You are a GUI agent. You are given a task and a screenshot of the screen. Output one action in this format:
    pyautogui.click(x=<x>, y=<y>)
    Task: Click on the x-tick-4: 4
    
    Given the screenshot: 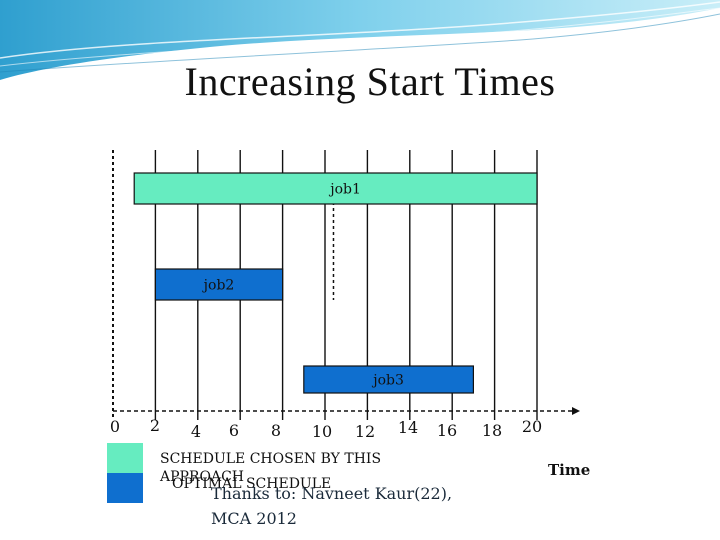 What is the action you would take?
    pyautogui.click(x=196, y=431)
    